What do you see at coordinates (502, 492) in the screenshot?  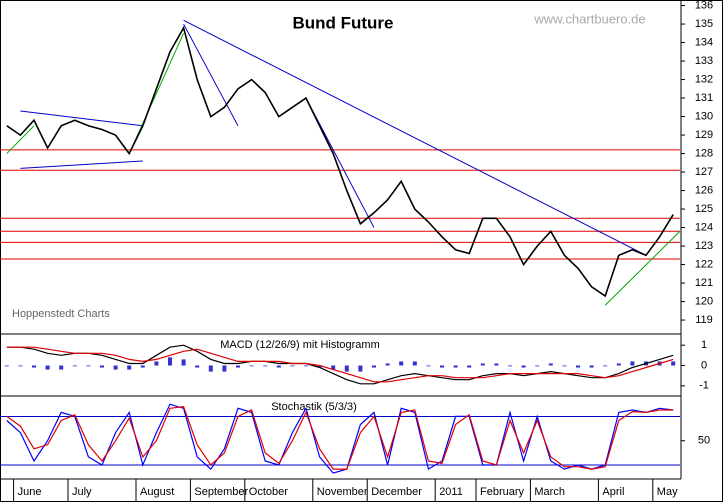 I see `x-tick-label: February` at bounding box center [502, 492].